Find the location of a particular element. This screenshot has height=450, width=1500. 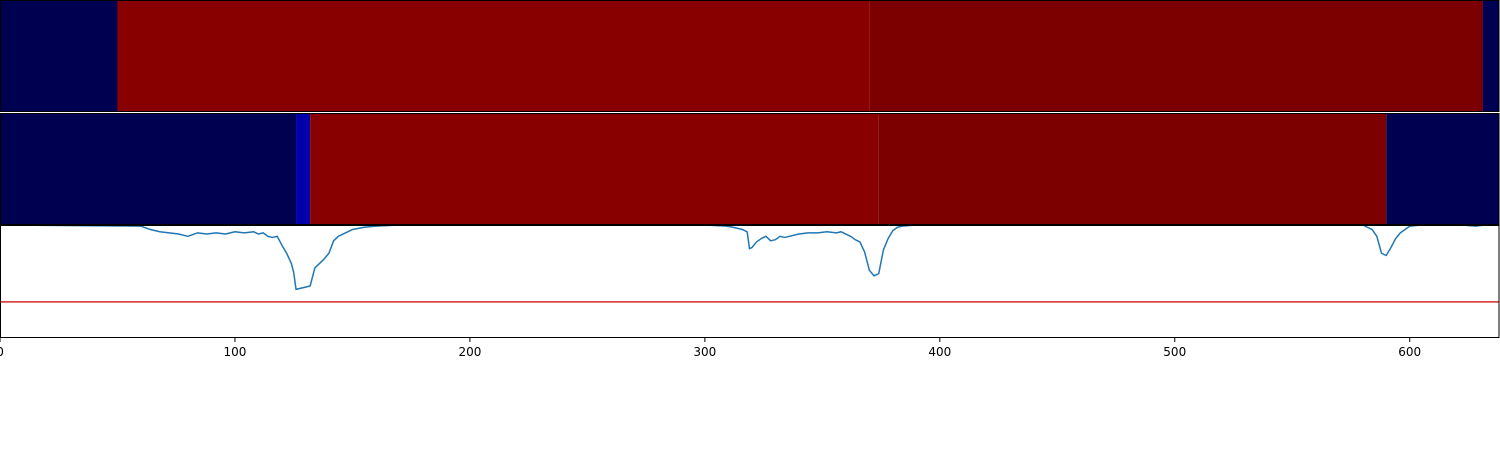

x-tick-label-400: 400 is located at coordinates (939, 352).